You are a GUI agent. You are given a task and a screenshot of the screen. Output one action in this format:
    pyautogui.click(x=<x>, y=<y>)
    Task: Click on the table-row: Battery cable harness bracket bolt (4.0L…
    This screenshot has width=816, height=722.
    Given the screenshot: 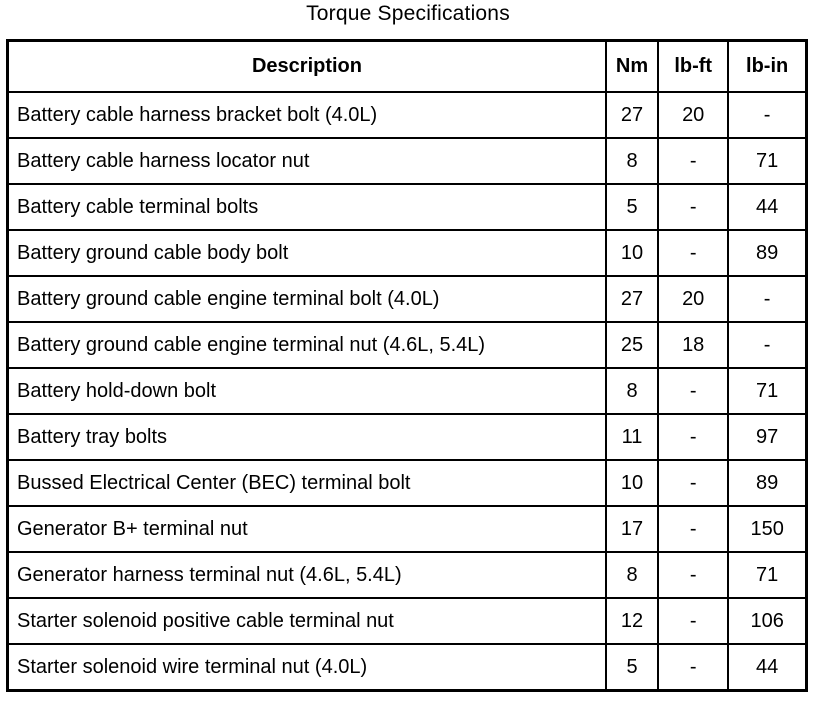 What is the action you would take?
    pyautogui.click(x=407, y=115)
    